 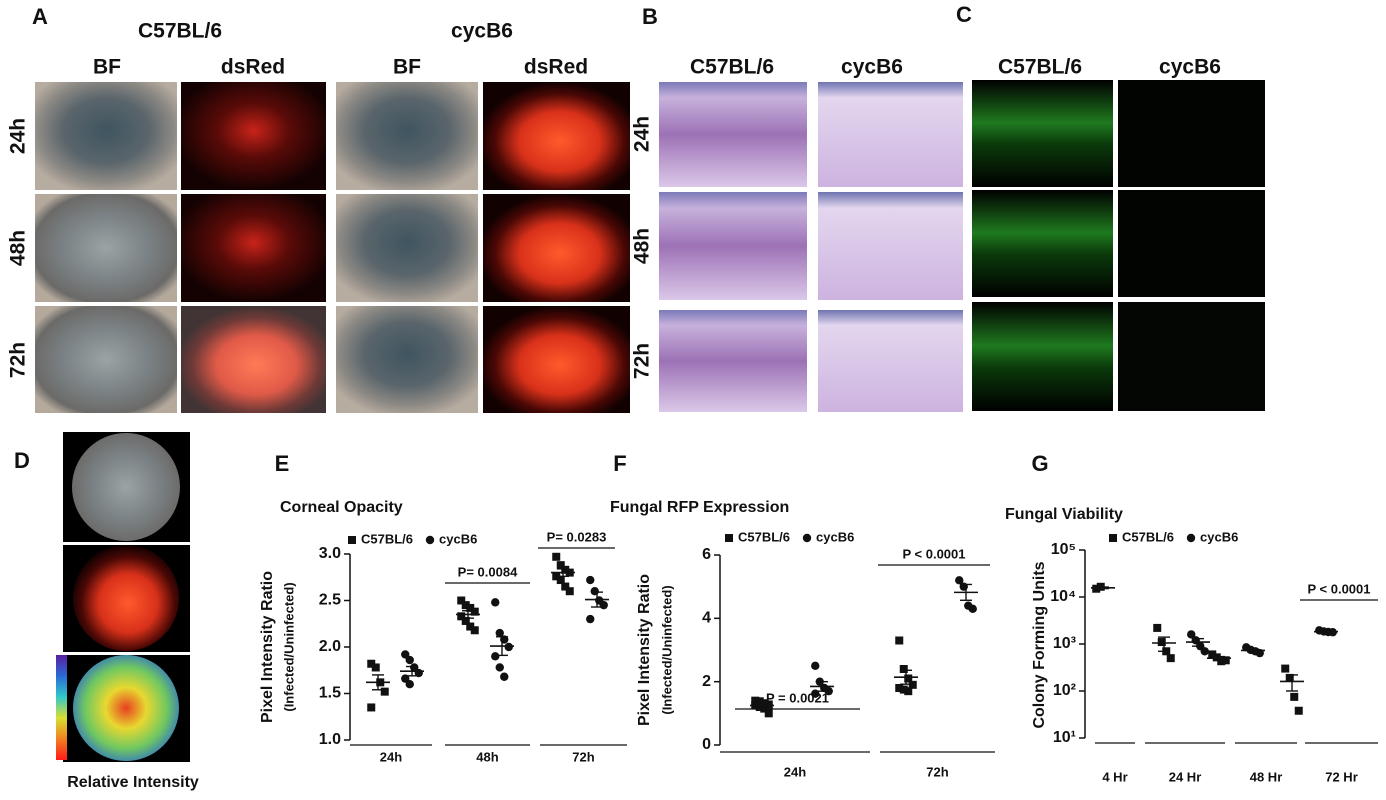 What do you see at coordinates (811, 247) in the screenshot?
I see `panel-b-images` at bounding box center [811, 247].